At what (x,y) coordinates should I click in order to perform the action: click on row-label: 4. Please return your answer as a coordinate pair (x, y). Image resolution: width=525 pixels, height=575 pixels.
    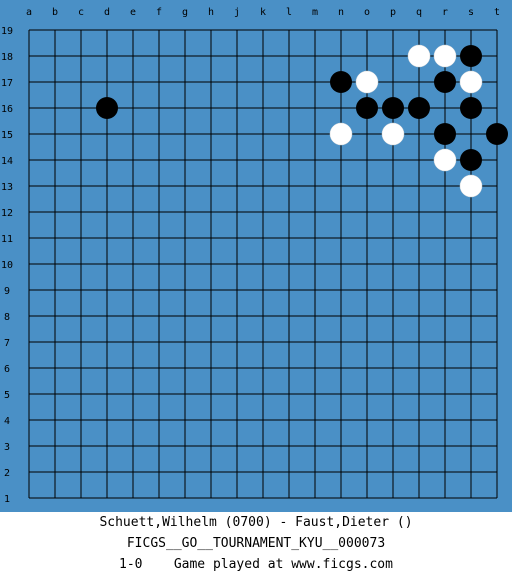
    Looking at the image, I should click on (7, 421).